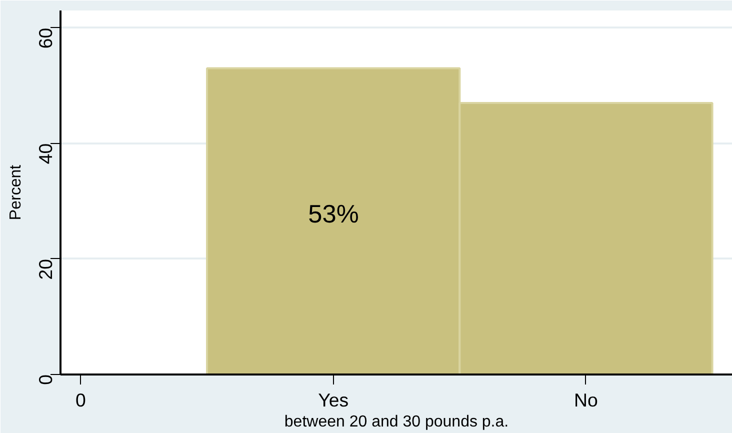 The width and height of the screenshot is (732, 433). What do you see at coordinates (16, 192) in the screenshot?
I see `y-axis-title: Percent` at bounding box center [16, 192].